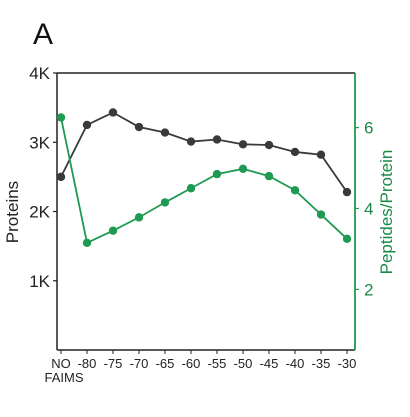 Image resolution: width=410 pixels, height=417 pixels. Describe the element at coordinates (113, 363) in the screenshot. I see `x-tick-label: -75` at that location.